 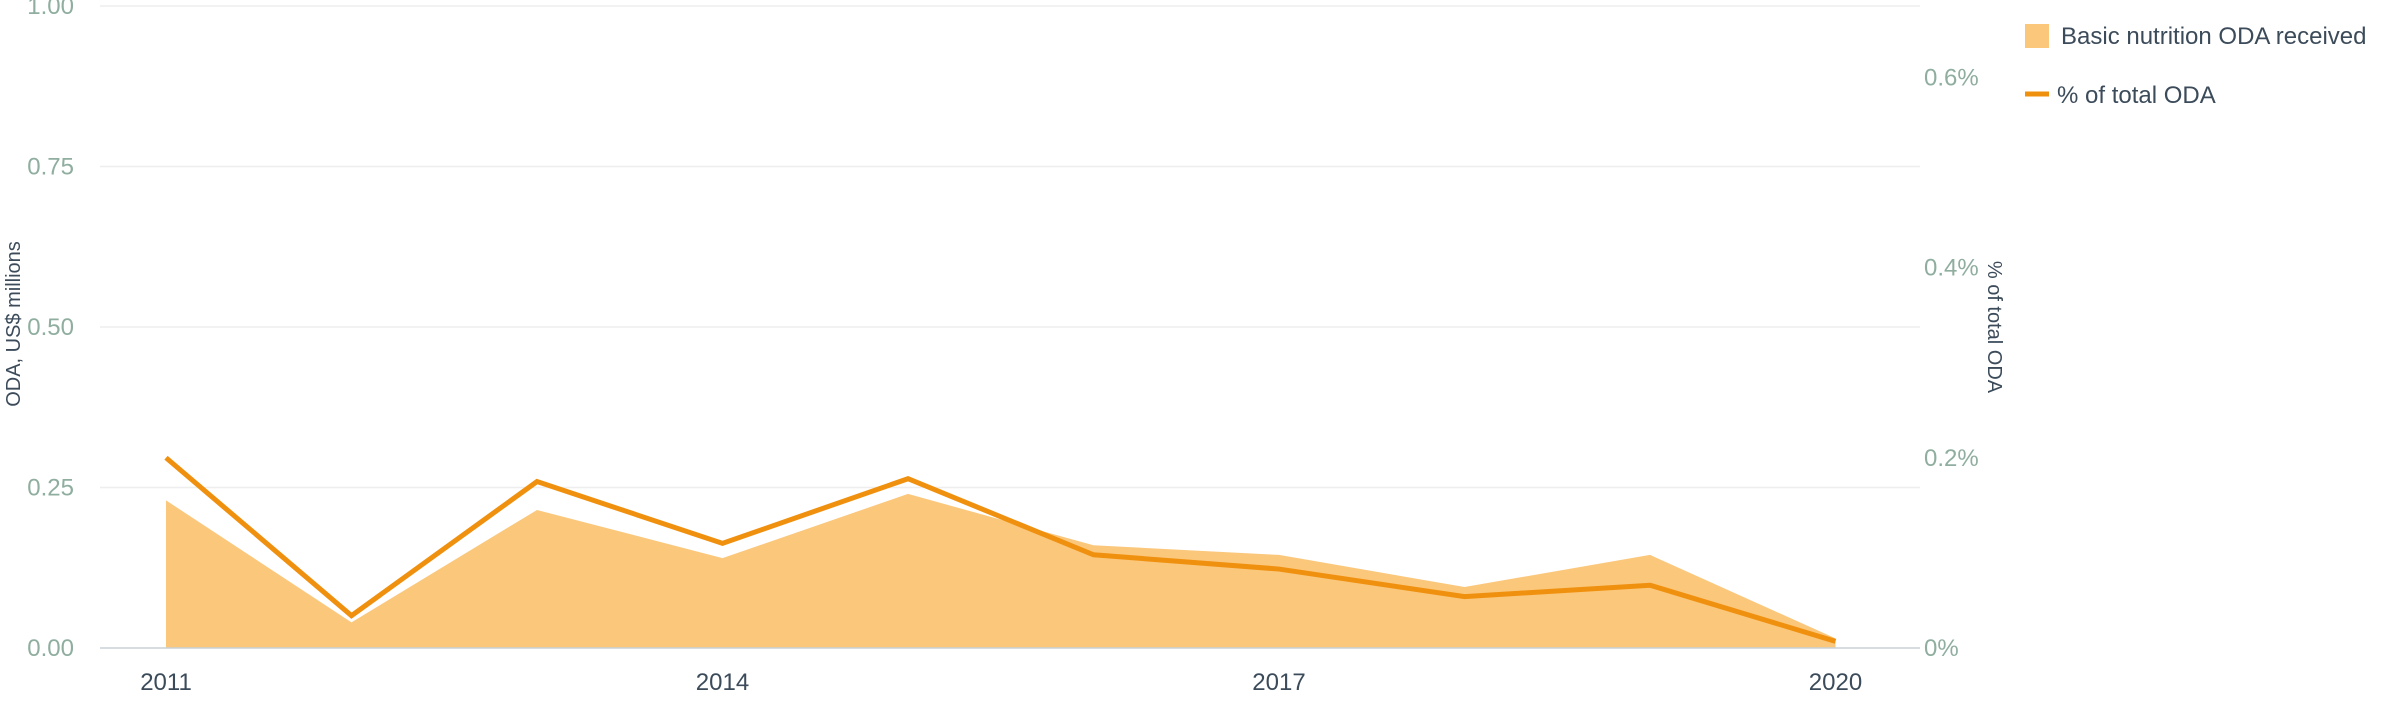 What do you see at coordinates (1951, 458) in the screenshot?
I see `right-tick-label: 0.2%` at bounding box center [1951, 458].